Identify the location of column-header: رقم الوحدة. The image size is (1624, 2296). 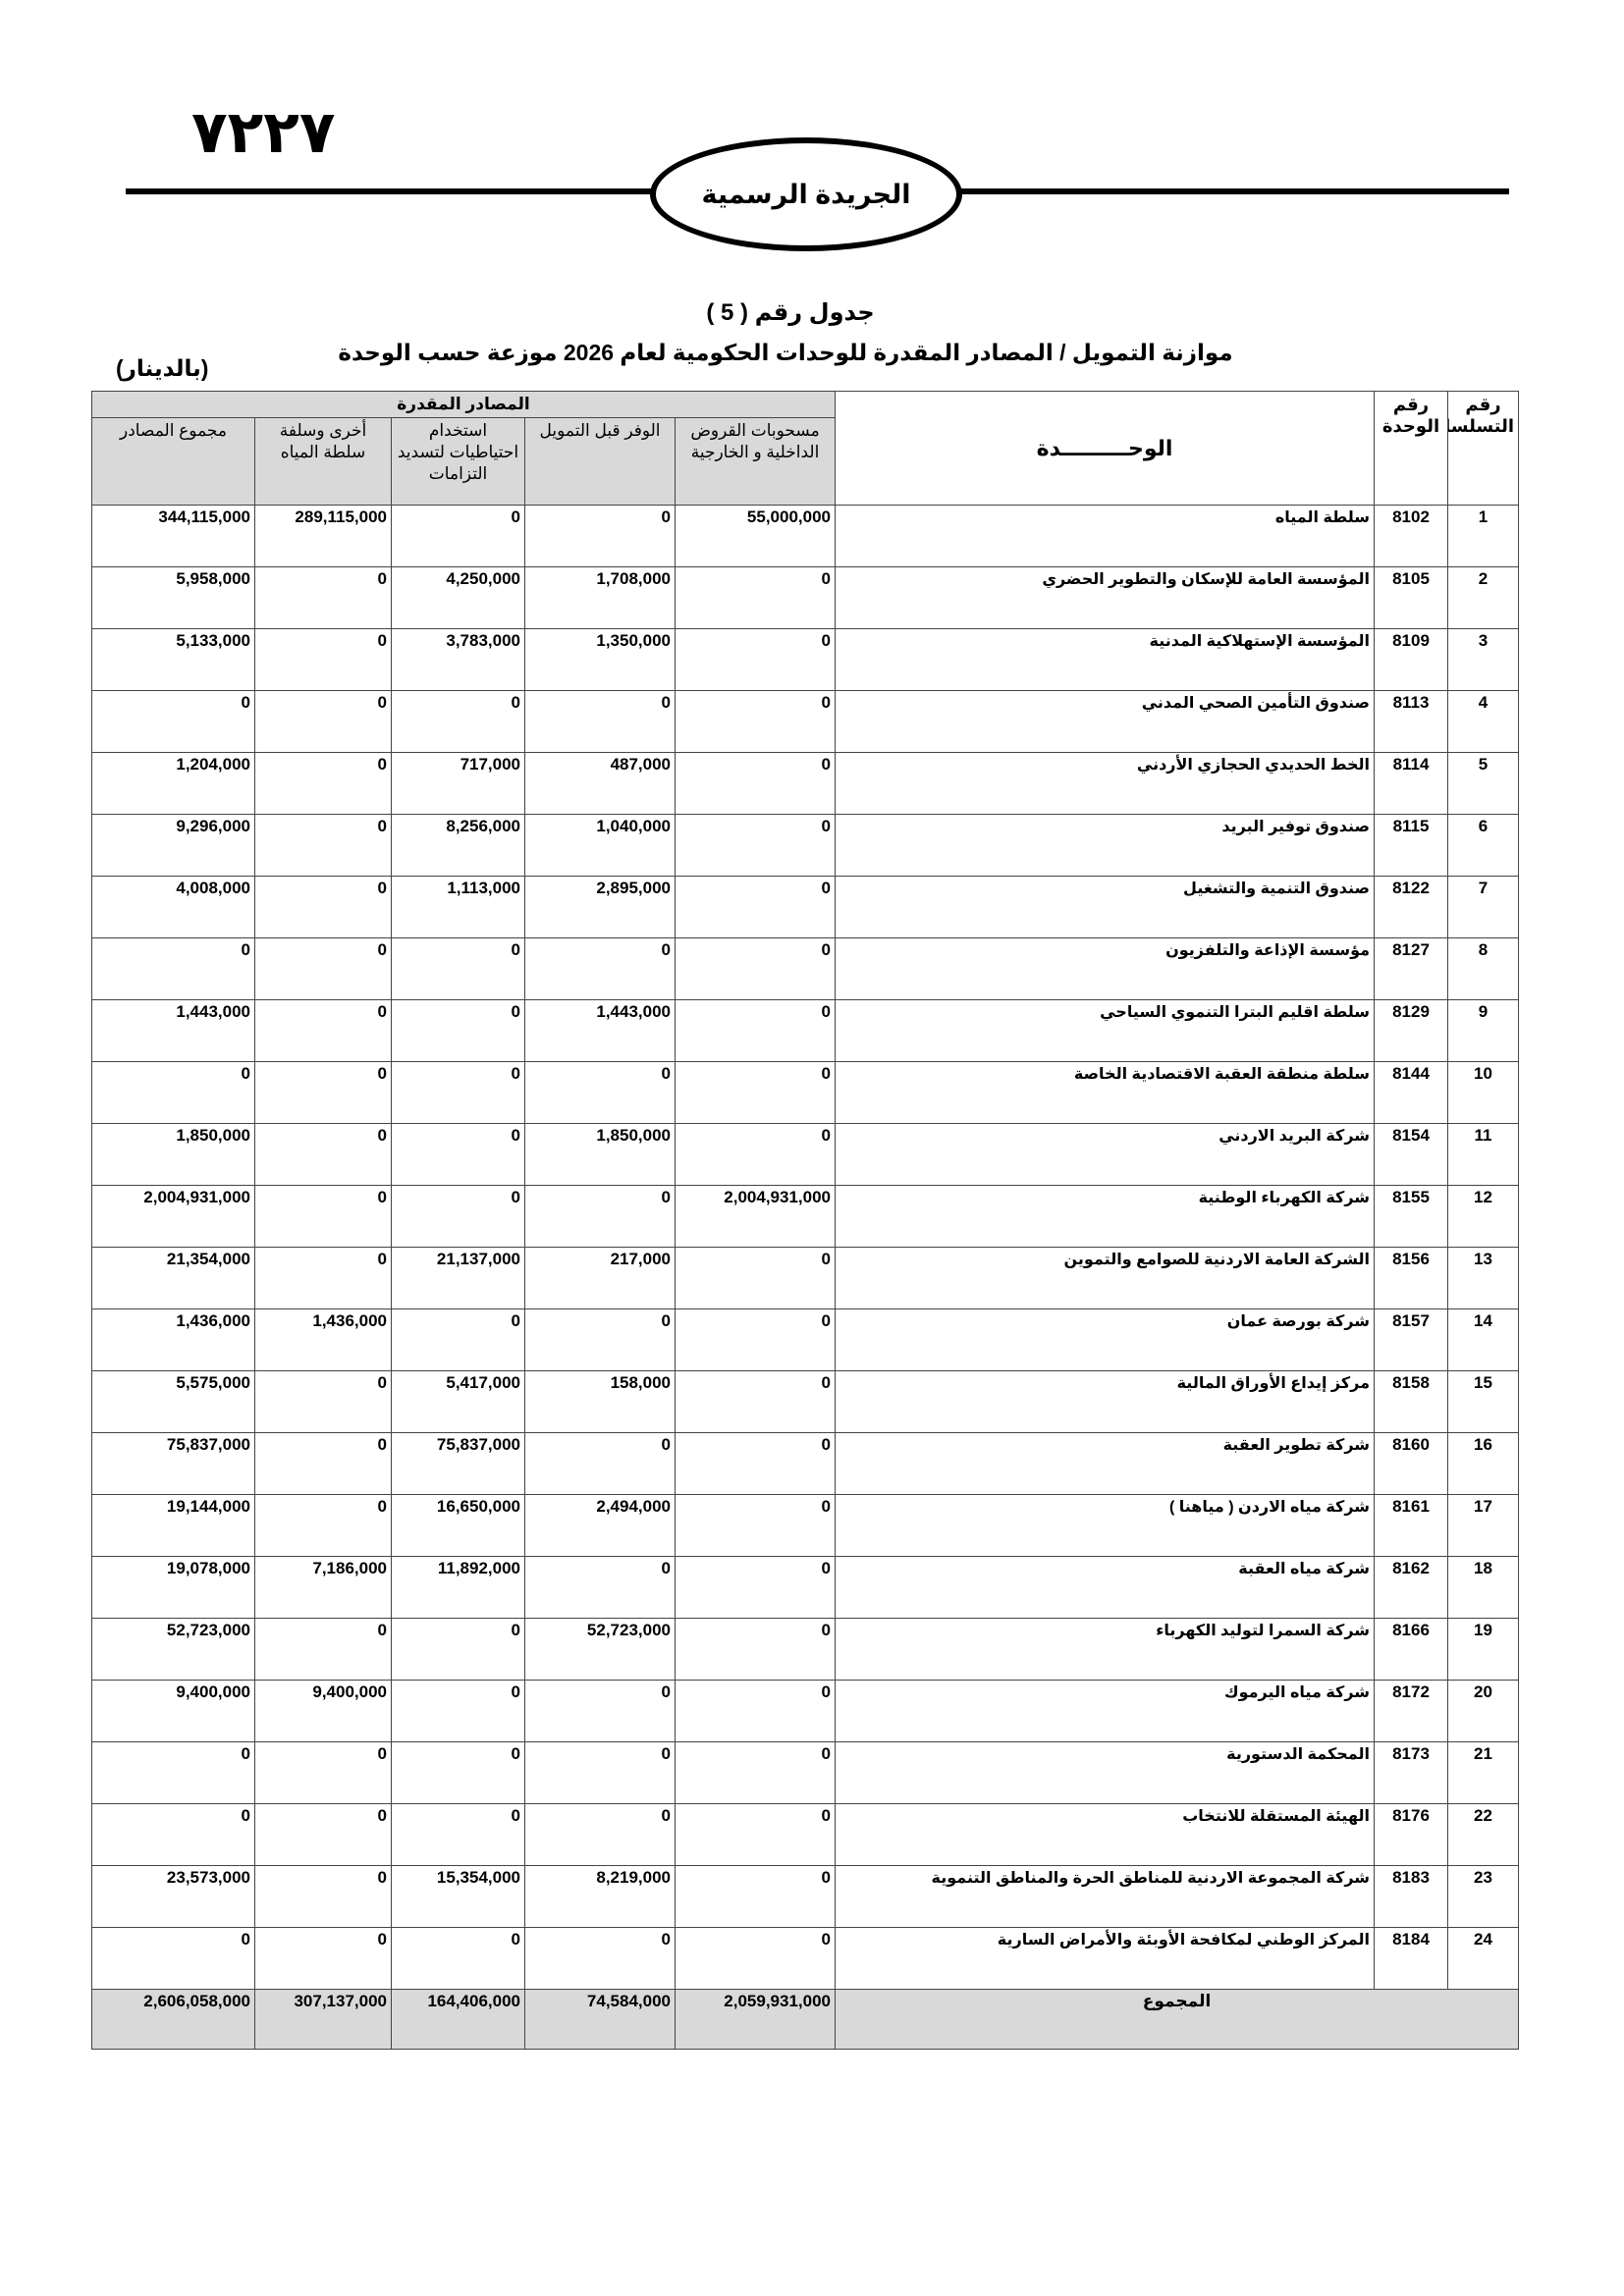
(1411, 448).